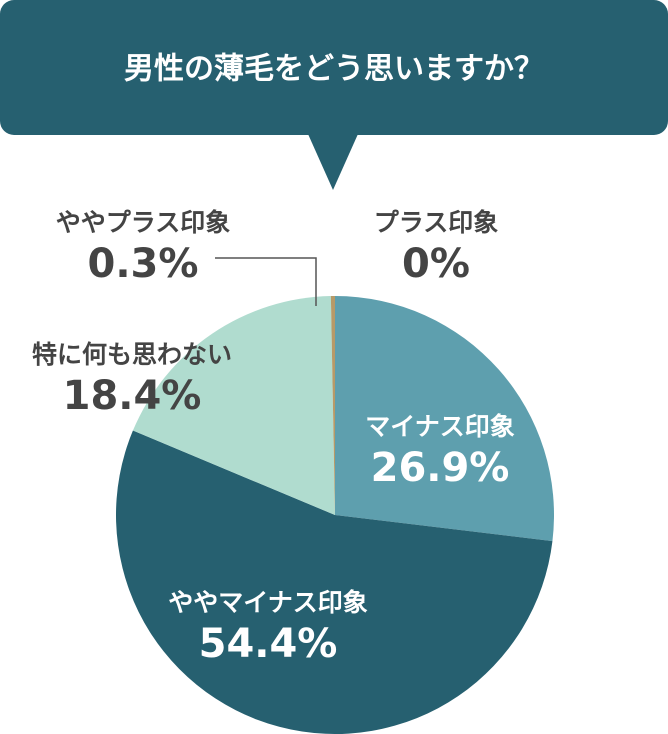 The image size is (668, 734). Describe the element at coordinates (268, 644) in the screenshot. I see `slice-value: 54.4%` at that location.